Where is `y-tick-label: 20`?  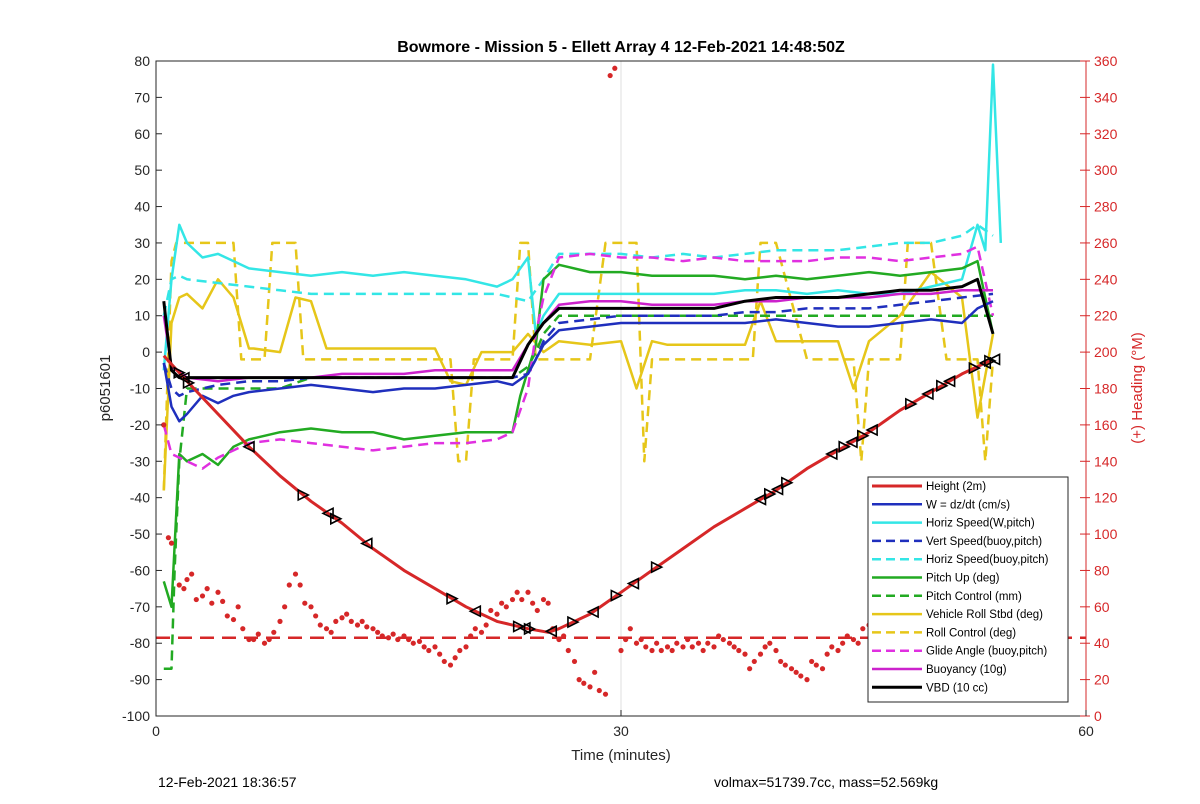
y-tick-label: 20 is located at coordinates (142, 279).